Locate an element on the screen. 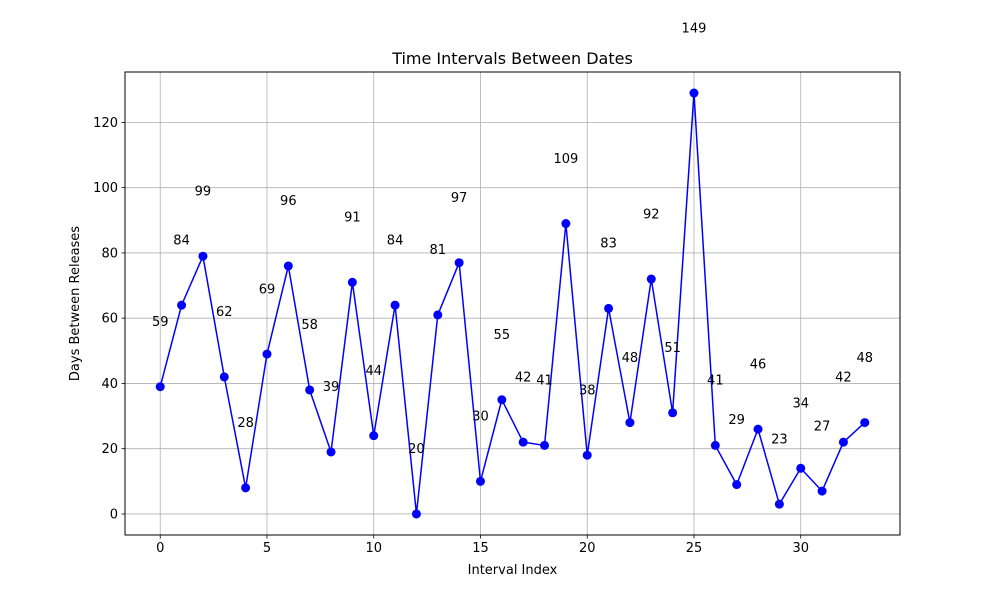  data-label: 51 is located at coordinates (672, 348).